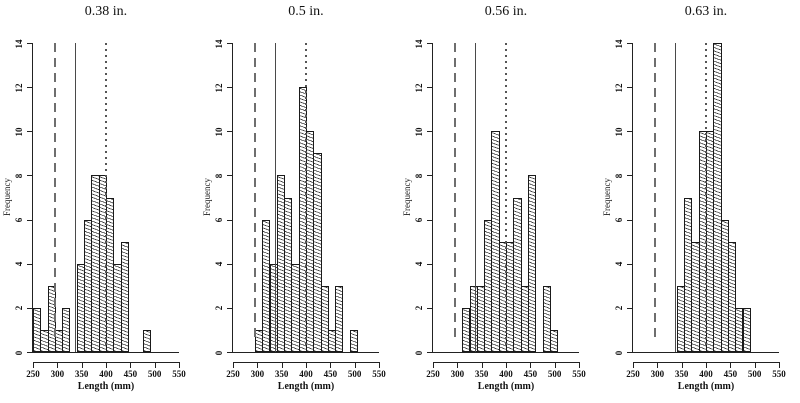 The width and height of the screenshot is (800, 403). What do you see at coordinates (607, 197) in the screenshot?
I see `y-axis-label: Frequency` at bounding box center [607, 197].